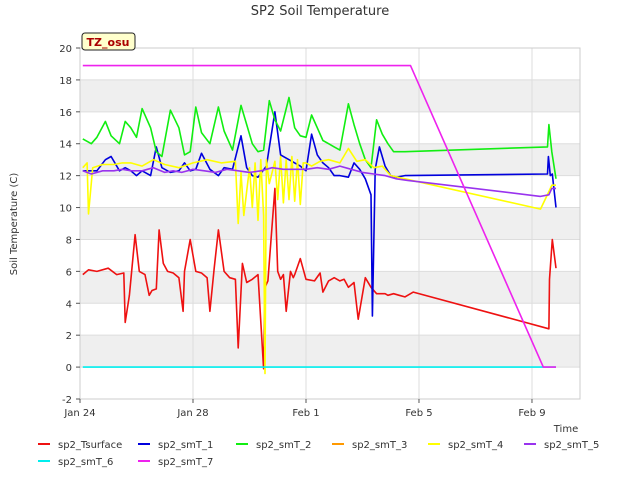 The image size is (640, 484). Describe the element at coordinates (65, 177) in the screenshot. I see `y-tick-label: 12` at that location.